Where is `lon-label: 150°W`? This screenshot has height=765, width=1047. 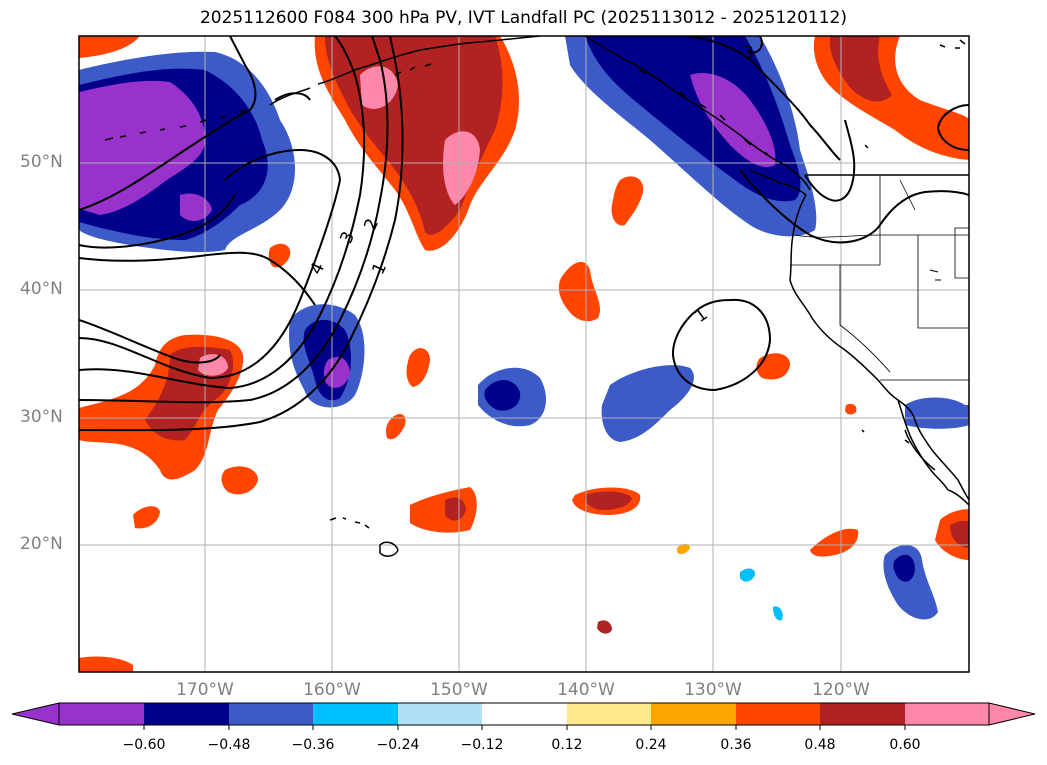 lon-label: 150°W is located at coordinates (459, 690).